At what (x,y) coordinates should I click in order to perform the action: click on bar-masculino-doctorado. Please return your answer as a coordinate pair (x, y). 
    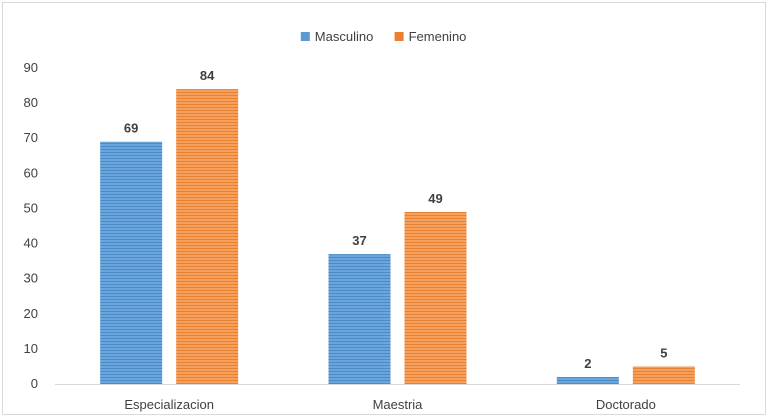
    Looking at the image, I should click on (587, 380).